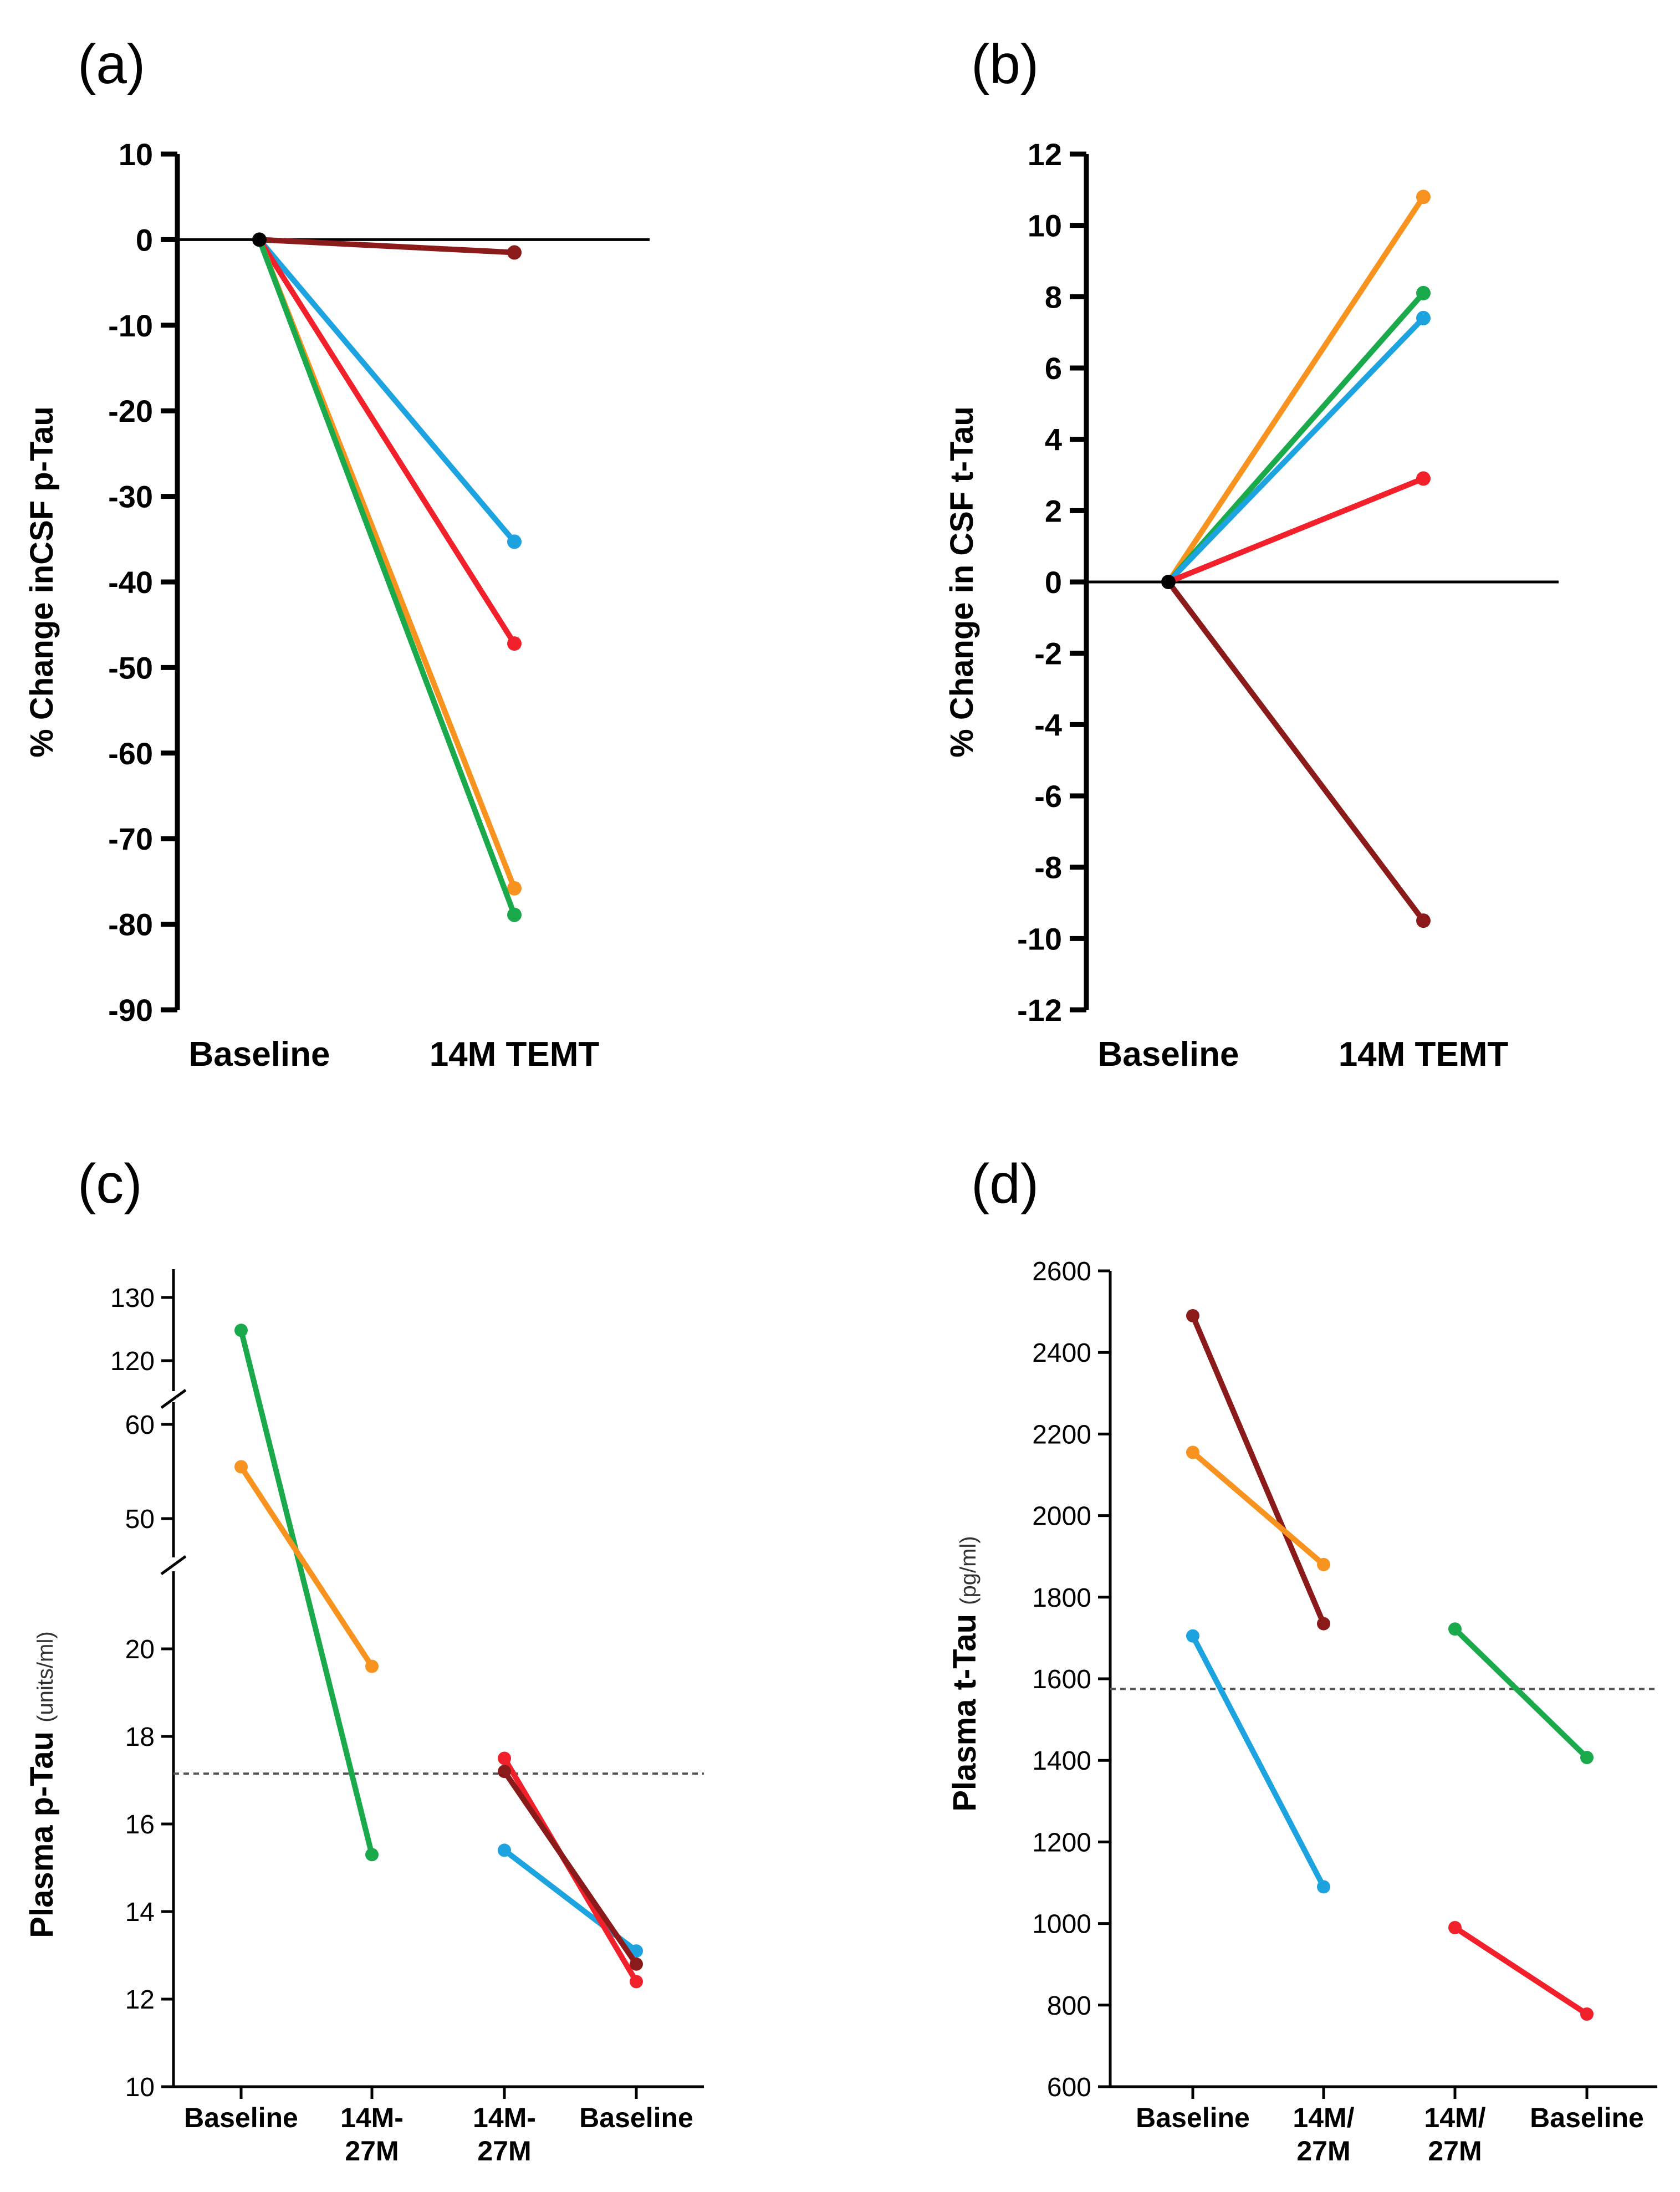 Image resolution: width=1680 pixels, height=2192 pixels. What do you see at coordinates (1039, 1010) in the screenshot?
I see `y-tick-label: -12` at bounding box center [1039, 1010].